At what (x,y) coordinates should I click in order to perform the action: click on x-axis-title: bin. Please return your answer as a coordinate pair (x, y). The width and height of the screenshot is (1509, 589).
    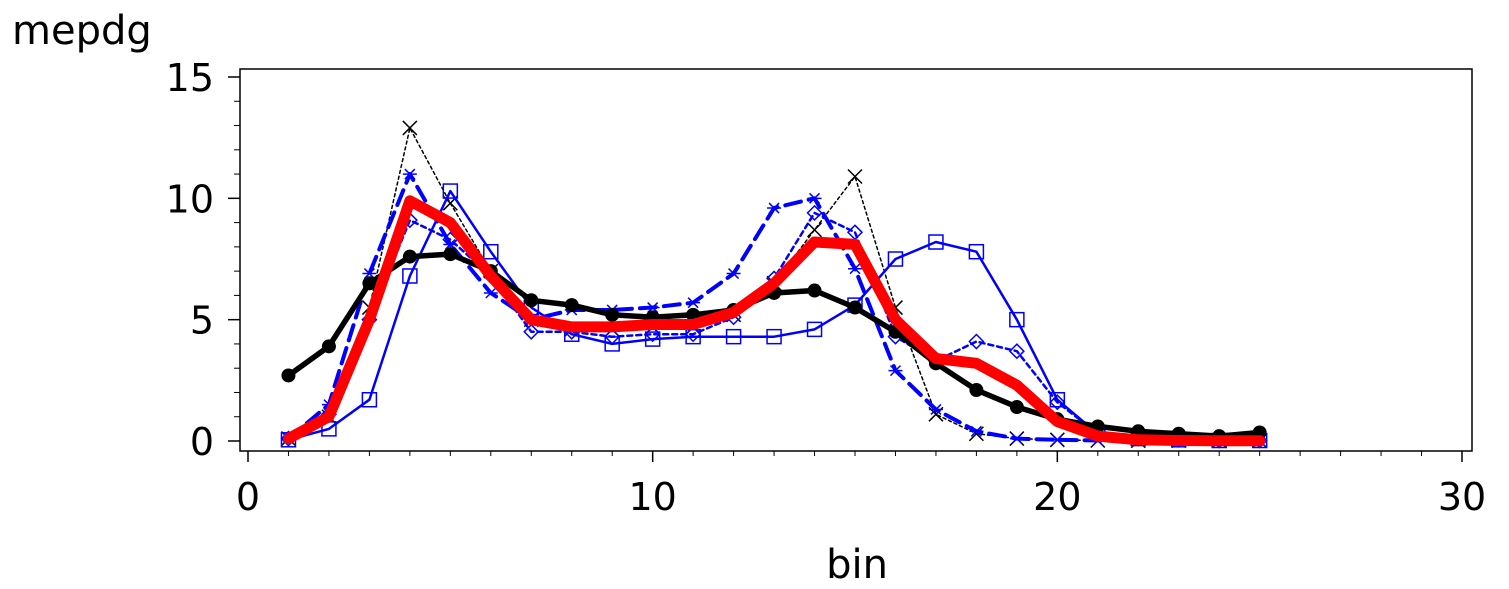
    Looking at the image, I should click on (857, 565).